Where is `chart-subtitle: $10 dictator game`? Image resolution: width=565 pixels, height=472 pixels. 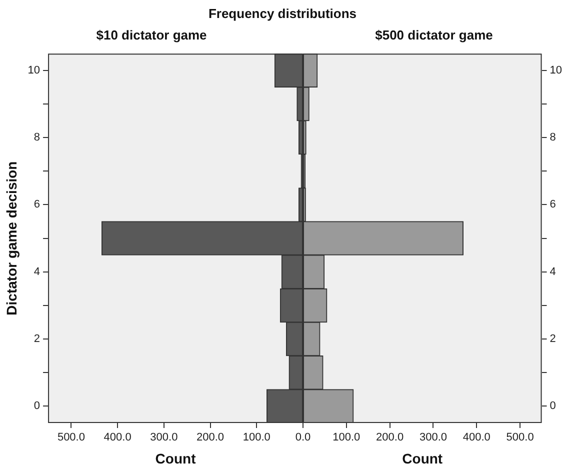
chart-subtitle: $10 dictator game is located at coordinates (151, 34).